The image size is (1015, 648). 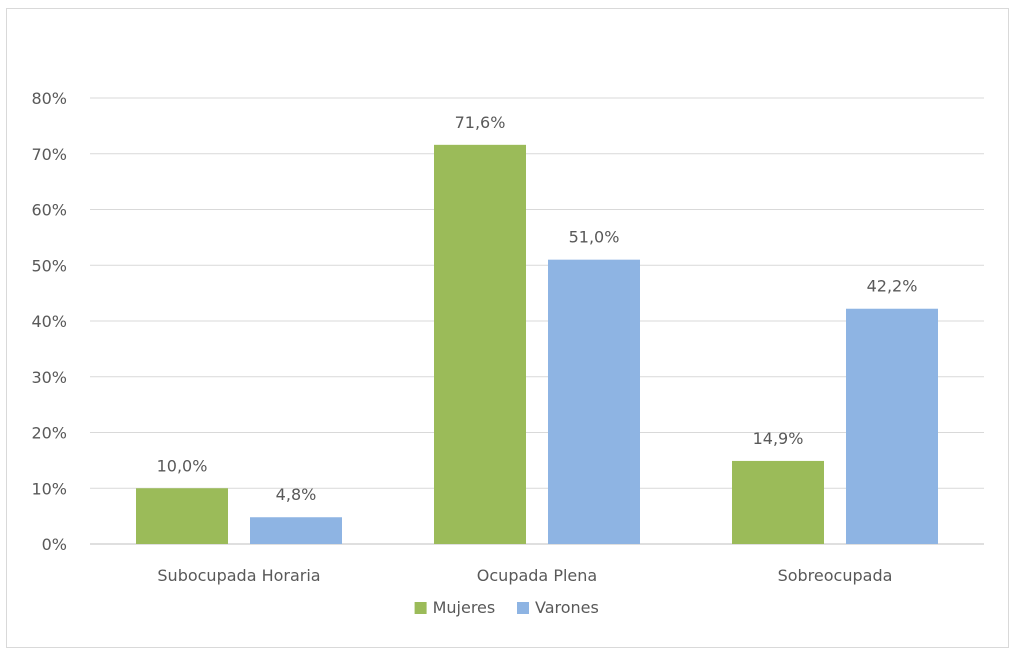 I want to click on data-label: 51,0%, so click(x=594, y=237).